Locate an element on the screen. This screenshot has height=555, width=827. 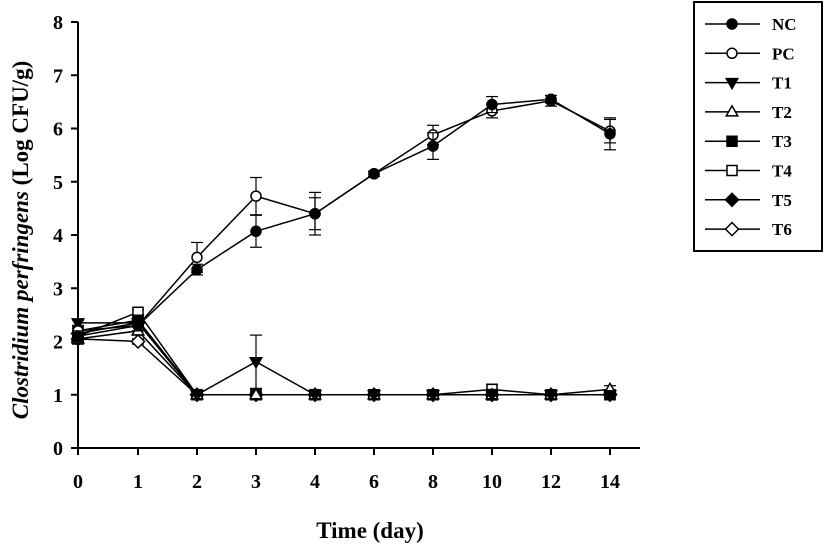
y-ticks: 0 1 2 3 4 5 6 7 8 is located at coordinates (65, 236).